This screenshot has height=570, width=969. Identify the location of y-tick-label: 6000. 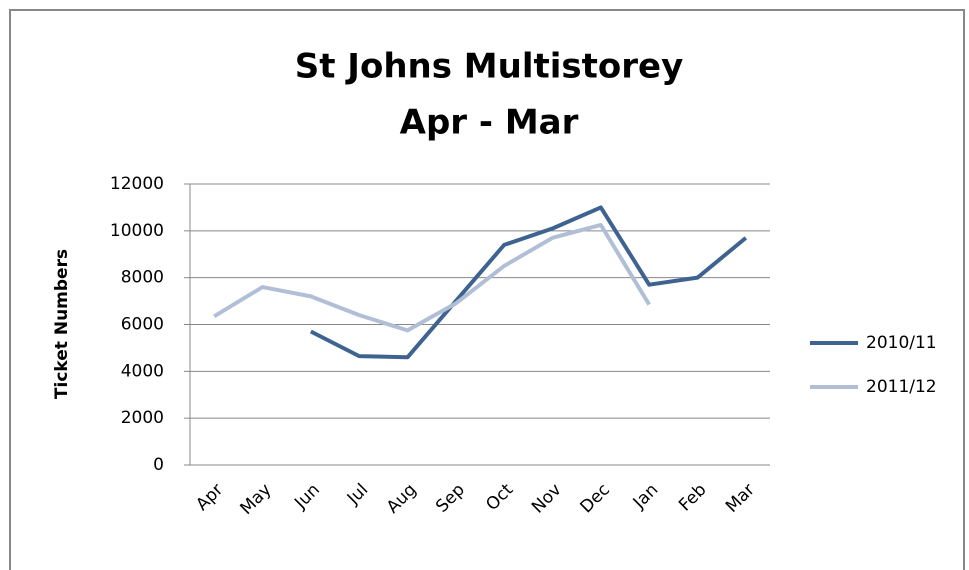
(142, 325).